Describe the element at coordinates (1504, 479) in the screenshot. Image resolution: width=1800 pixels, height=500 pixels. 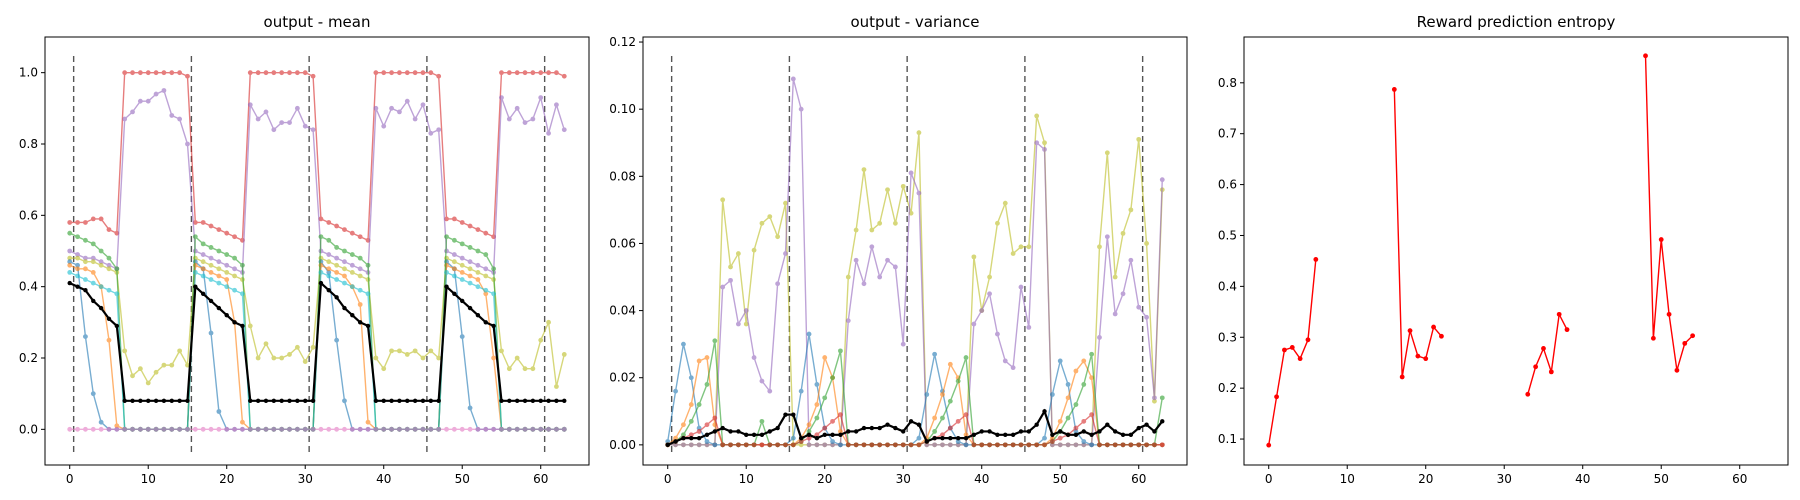
I see `x-tick-label: 30` at that location.